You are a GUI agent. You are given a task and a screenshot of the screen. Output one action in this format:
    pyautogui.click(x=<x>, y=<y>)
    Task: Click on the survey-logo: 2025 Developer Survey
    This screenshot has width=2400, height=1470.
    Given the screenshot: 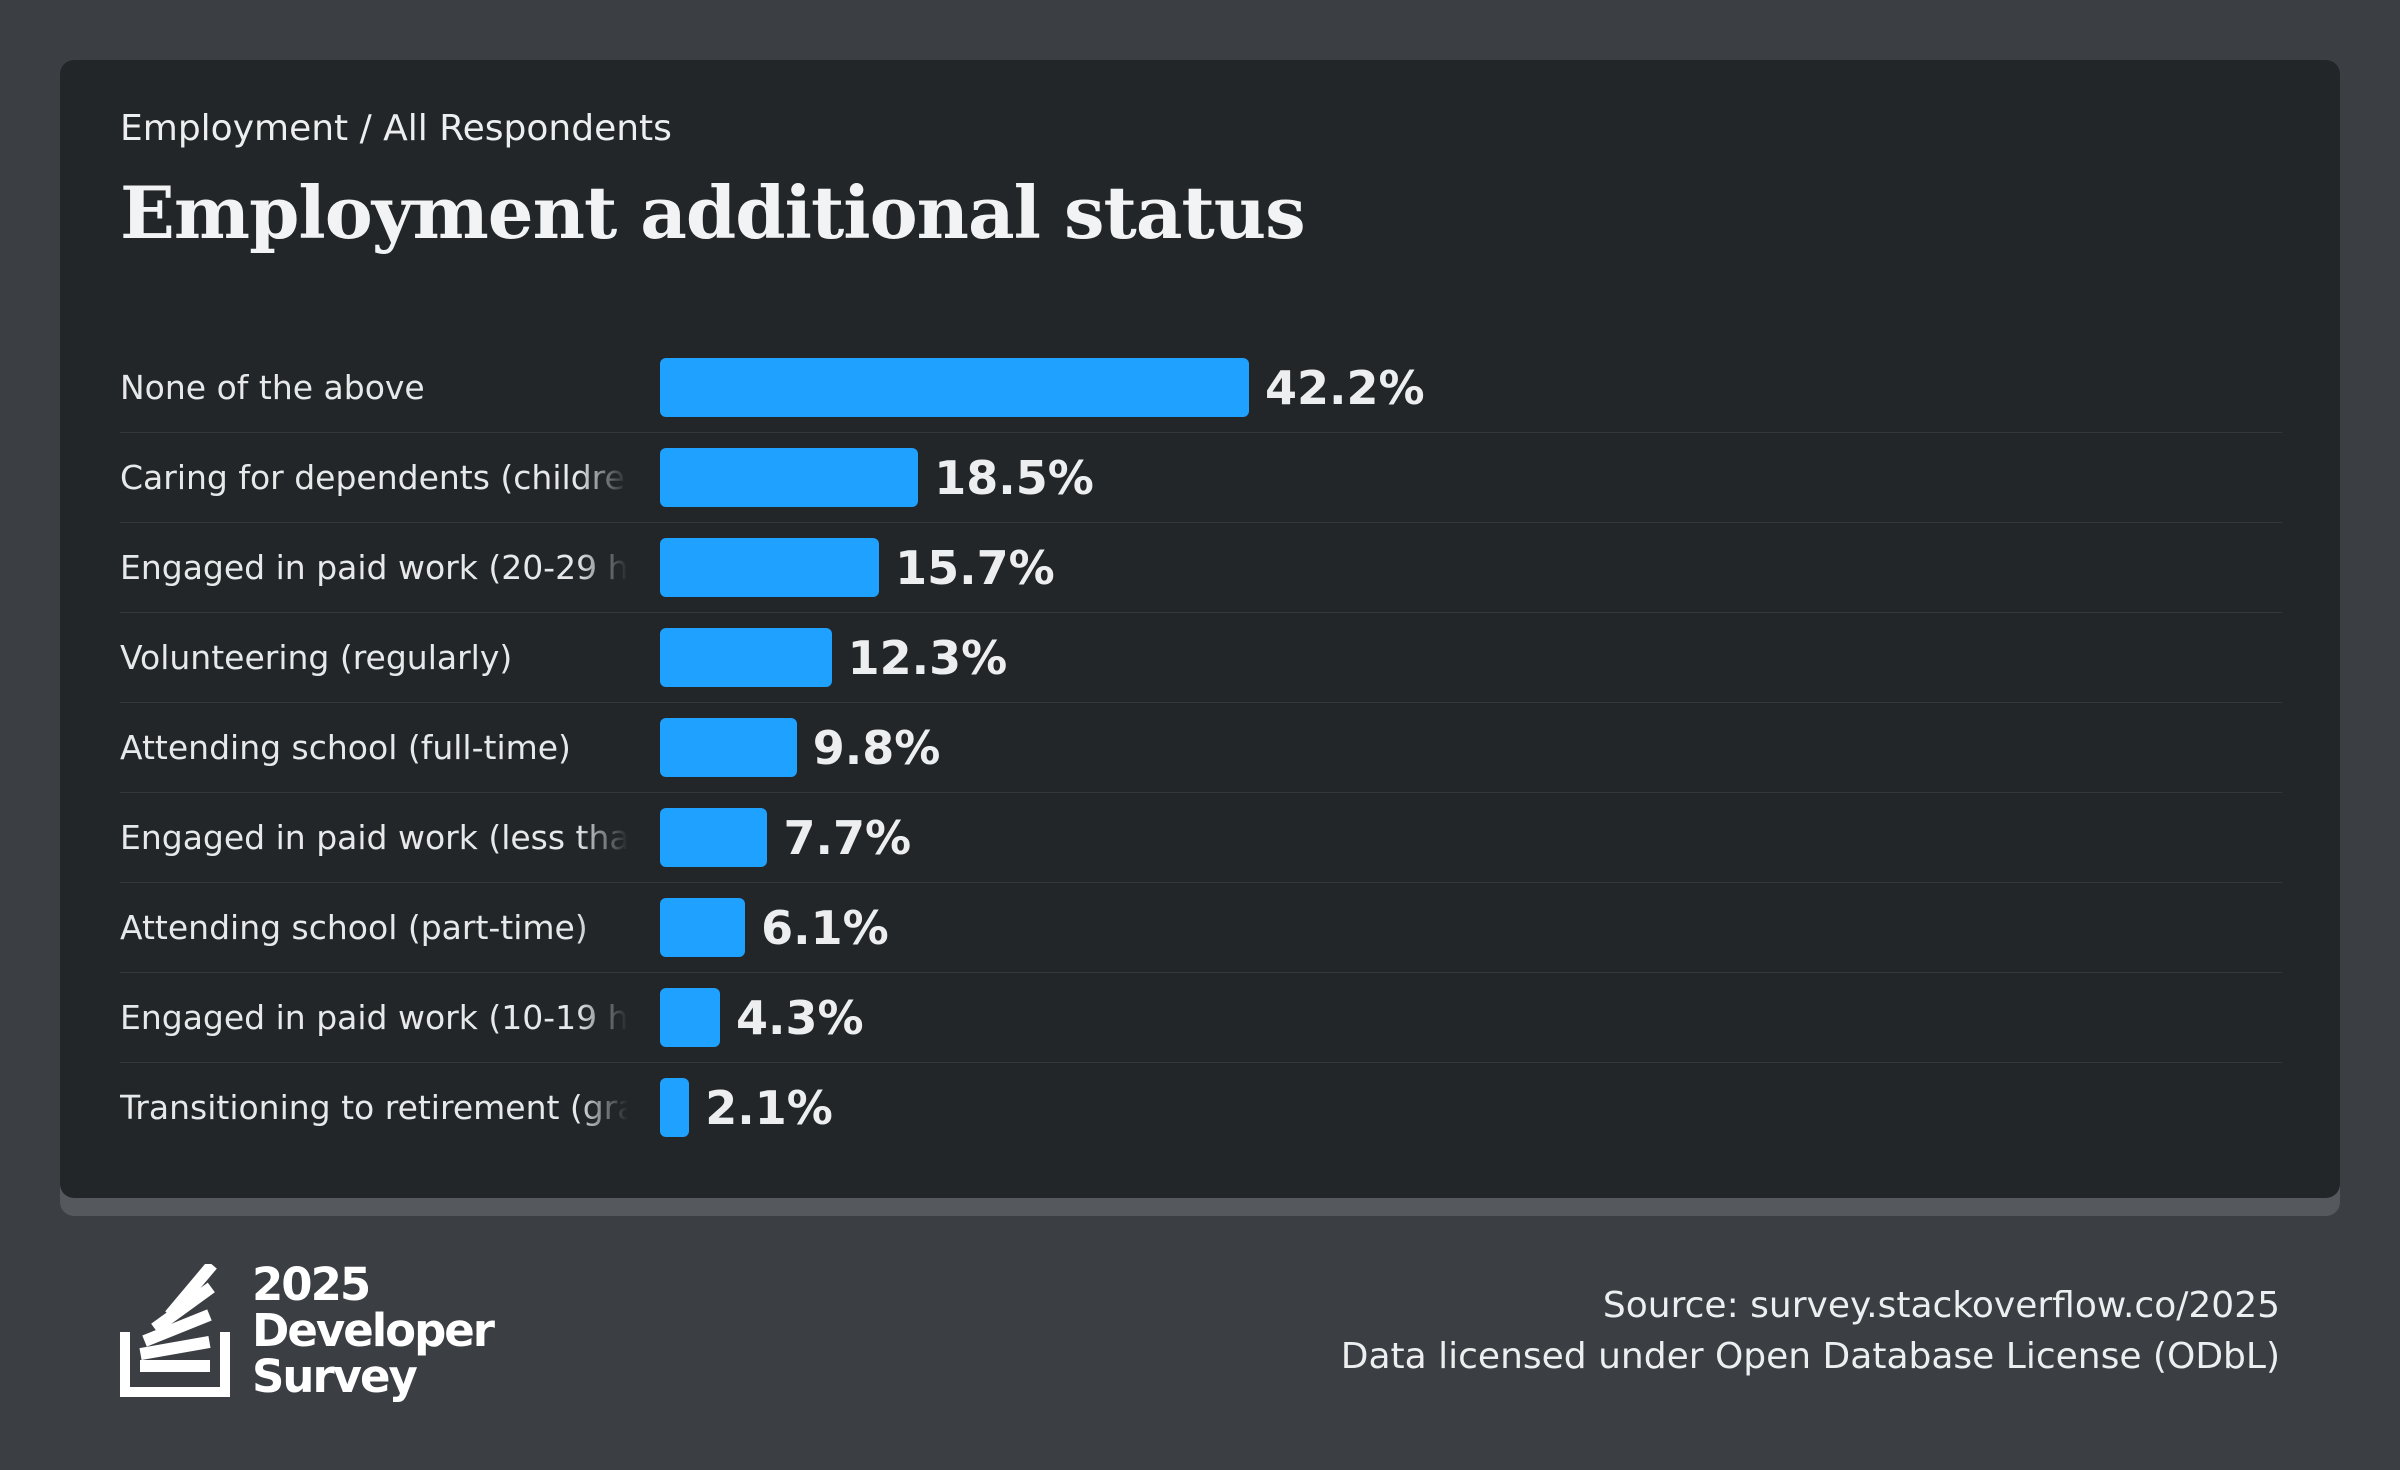 What is the action you would take?
    pyautogui.click(x=310, y=1337)
    